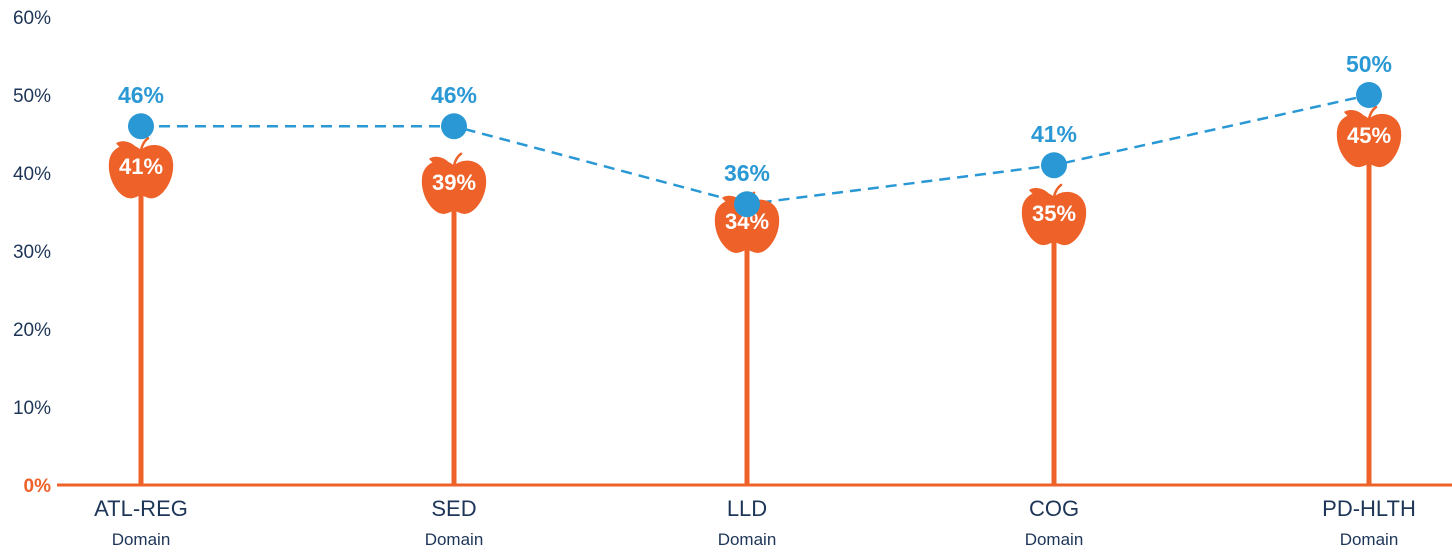 This screenshot has width=1452, height=553. I want to click on y-tick-label: 0%, so click(38, 486).